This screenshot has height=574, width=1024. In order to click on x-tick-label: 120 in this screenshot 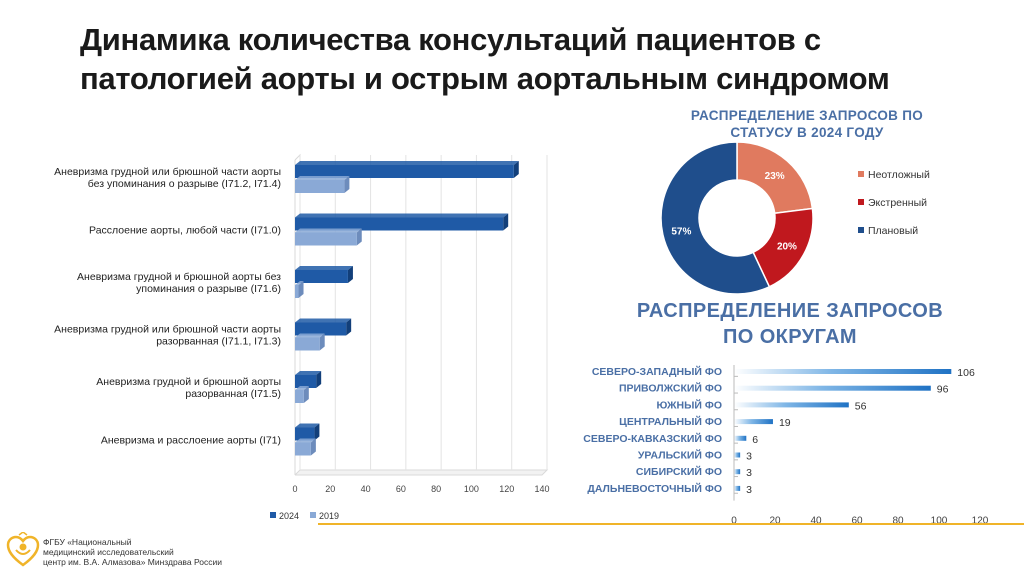, I will do `click(506, 489)`.